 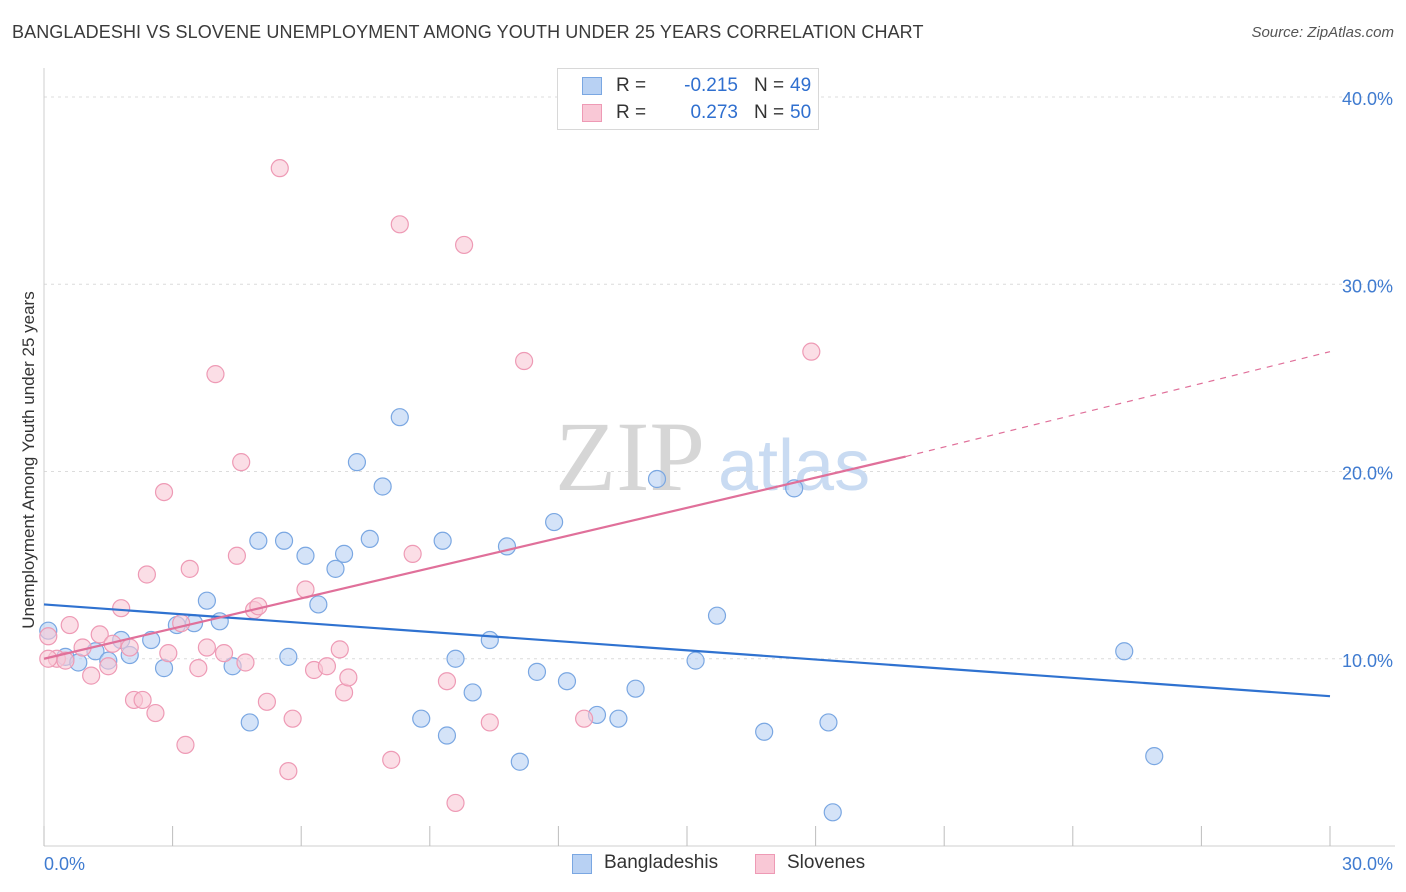 I want to click on legend-r-value: 0.273, so click(x=714, y=112).